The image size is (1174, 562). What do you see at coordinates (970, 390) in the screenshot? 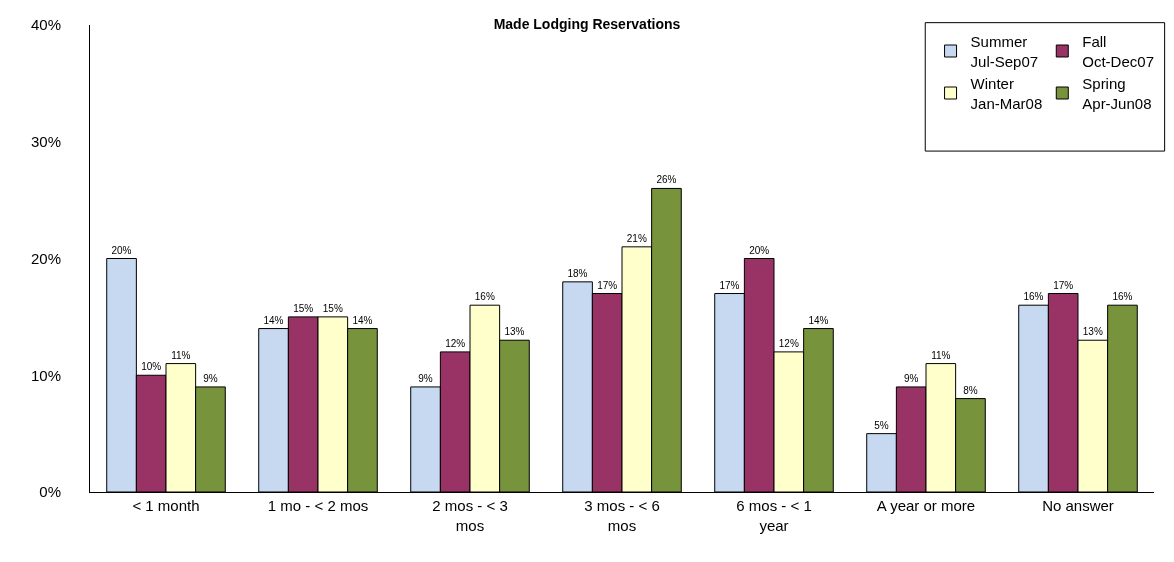
I see `data-label: 8%` at bounding box center [970, 390].